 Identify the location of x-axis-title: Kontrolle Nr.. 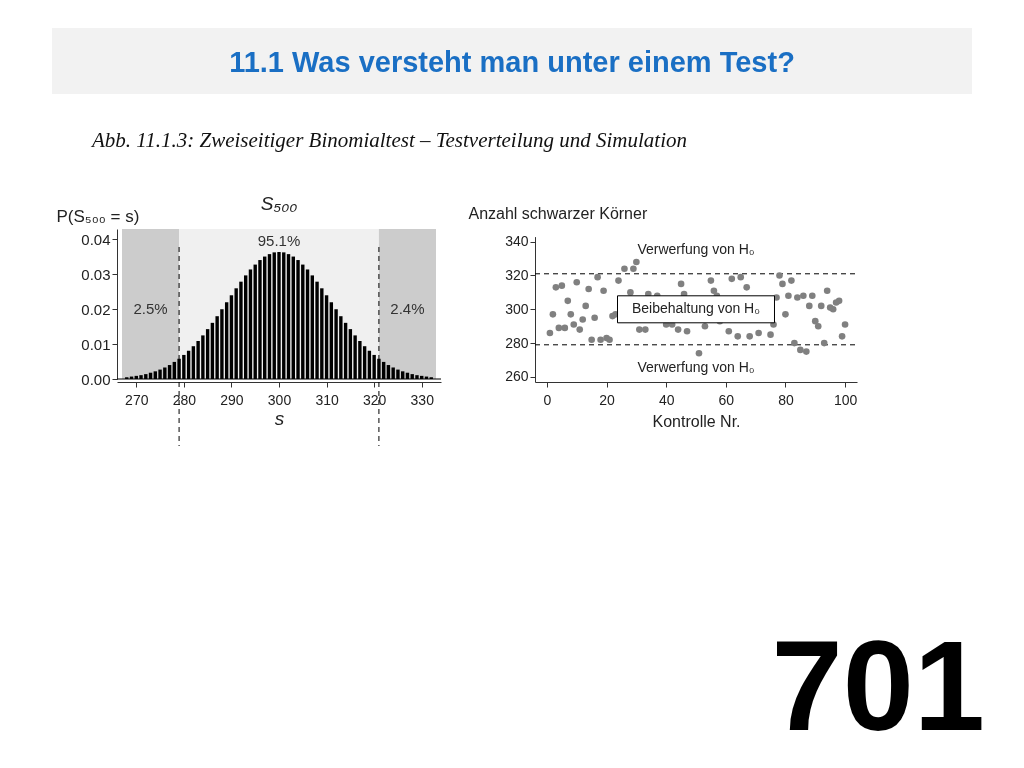
(696, 421).